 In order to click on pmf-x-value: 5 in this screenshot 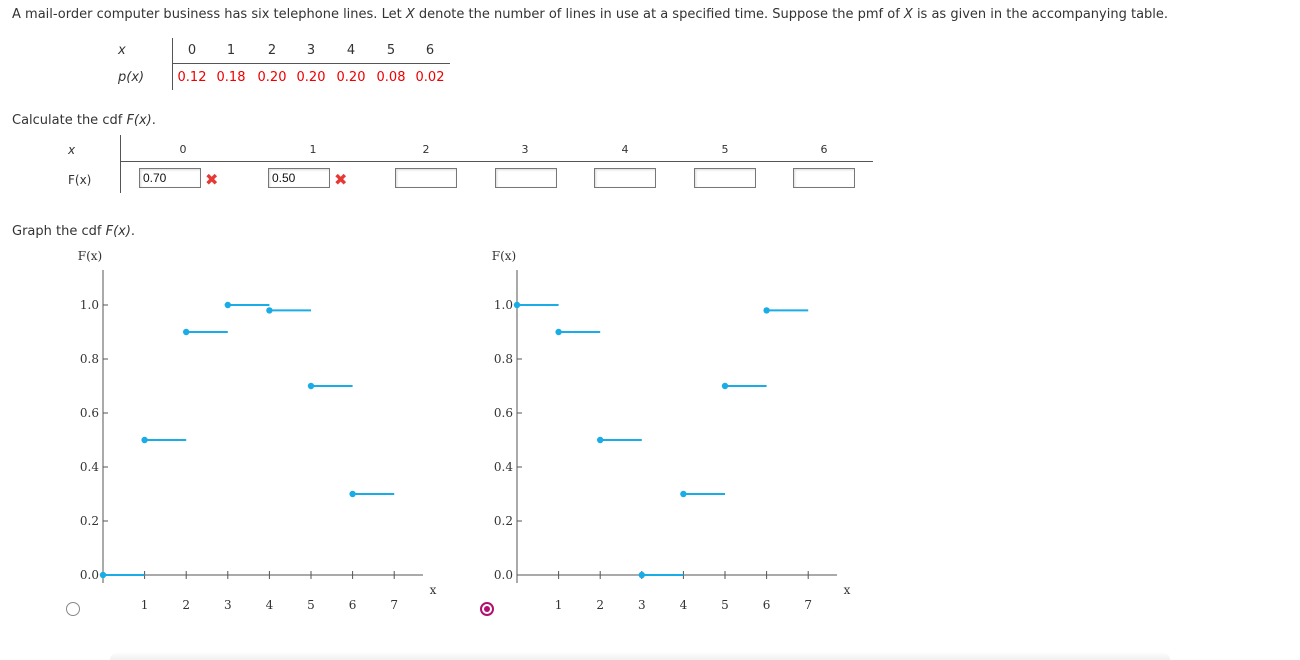, I will do `click(391, 50)`.